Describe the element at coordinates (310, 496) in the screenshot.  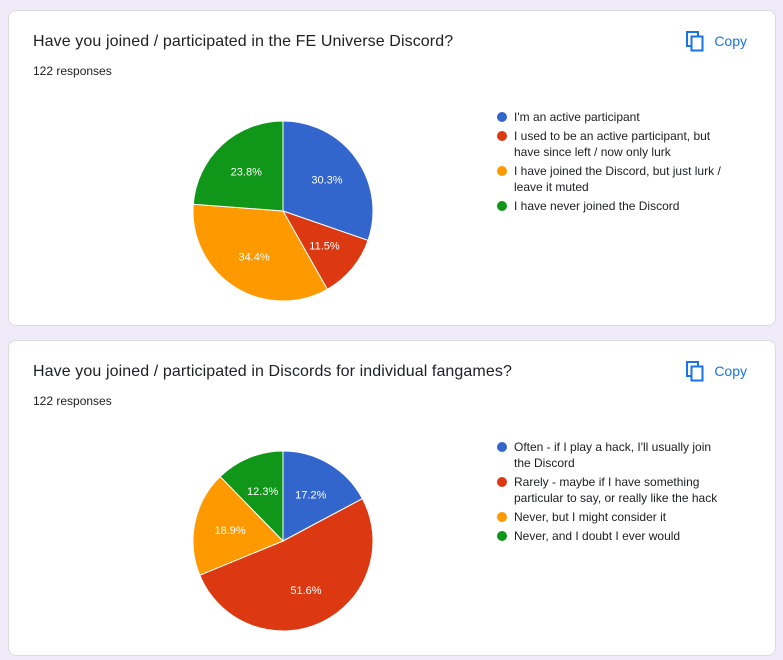
I see `slice-percent-label: 17.2%` at that location.